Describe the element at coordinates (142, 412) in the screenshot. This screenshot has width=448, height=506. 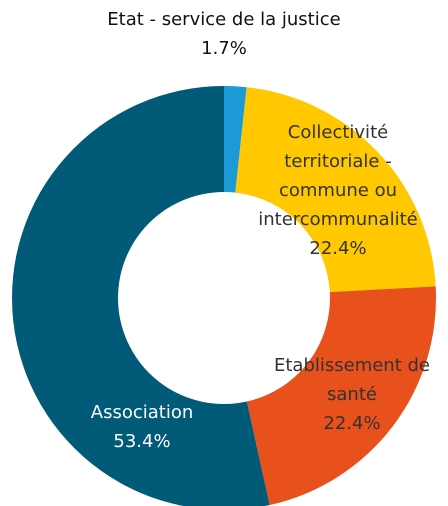
I see `category-name: Association` at that location.